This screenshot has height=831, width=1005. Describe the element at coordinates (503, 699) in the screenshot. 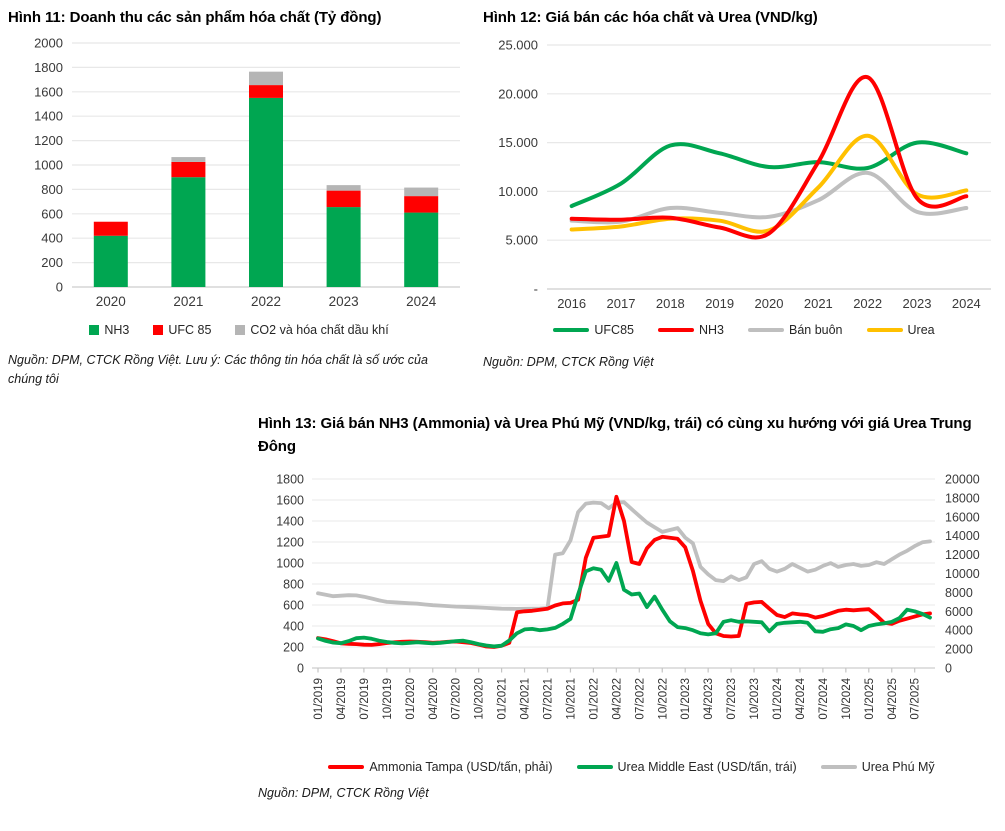

I see `x-tick-label: 01/2021` at that location.